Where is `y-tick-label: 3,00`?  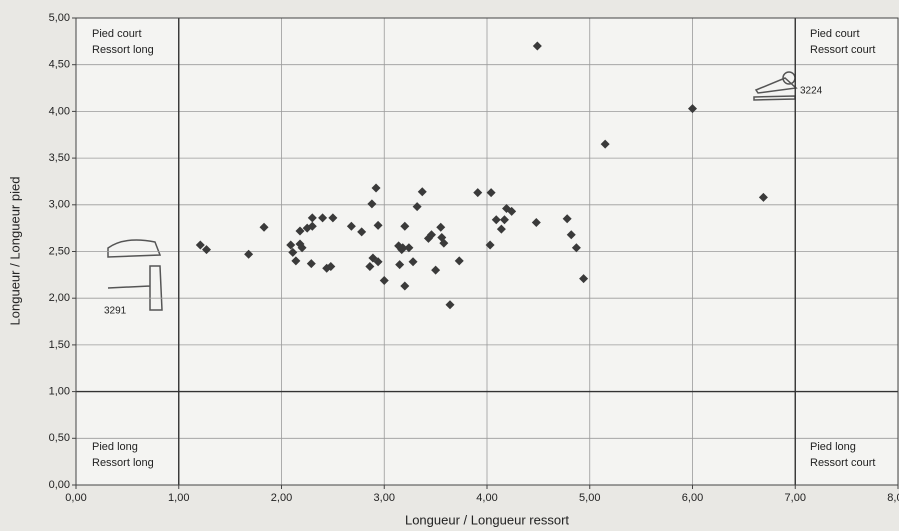 y-tick-label: 3,00 is located at coordinates (59, 205).